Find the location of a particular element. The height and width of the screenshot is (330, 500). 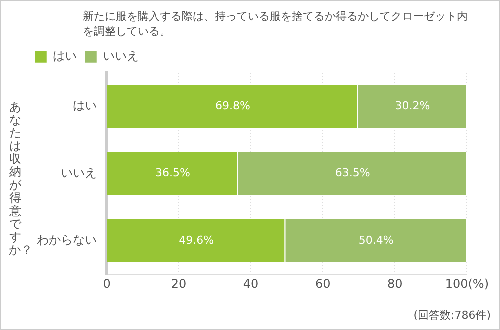

data-label: 36.5% is located at coordinates (173, 173).